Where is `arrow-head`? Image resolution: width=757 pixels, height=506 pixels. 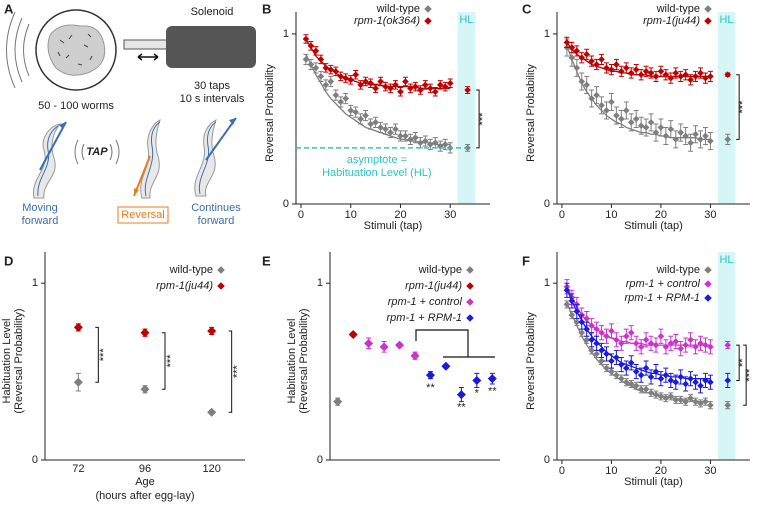
arrow-head is located at coordinates (62, 125).